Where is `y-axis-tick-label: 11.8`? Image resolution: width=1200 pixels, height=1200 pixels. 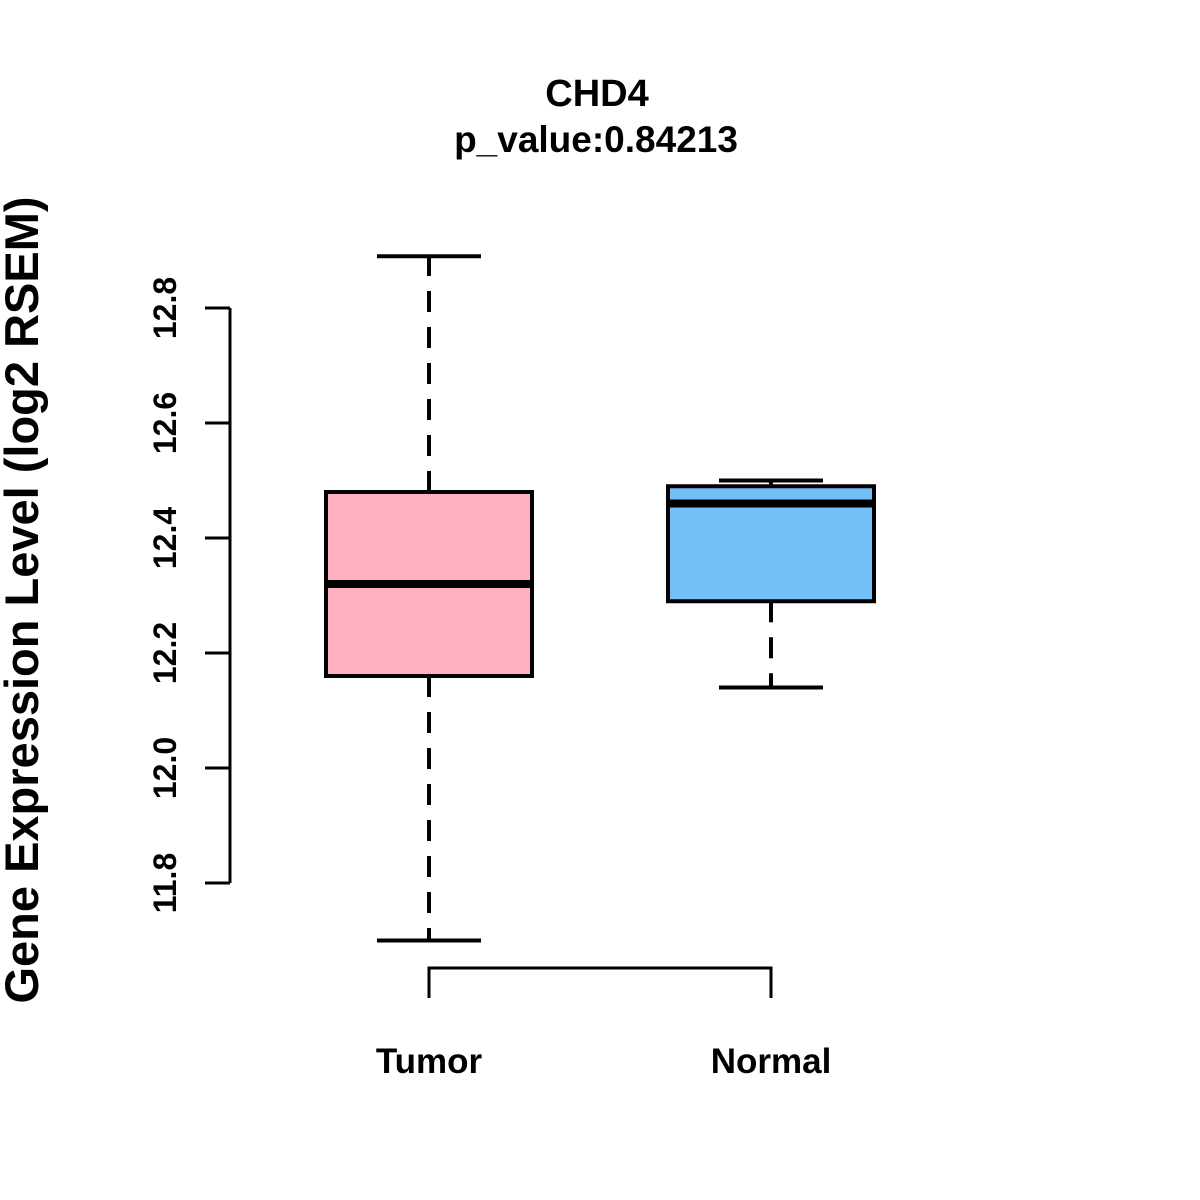
y-axis-tick-label: 11.8 is located at coordinates (165, 883).